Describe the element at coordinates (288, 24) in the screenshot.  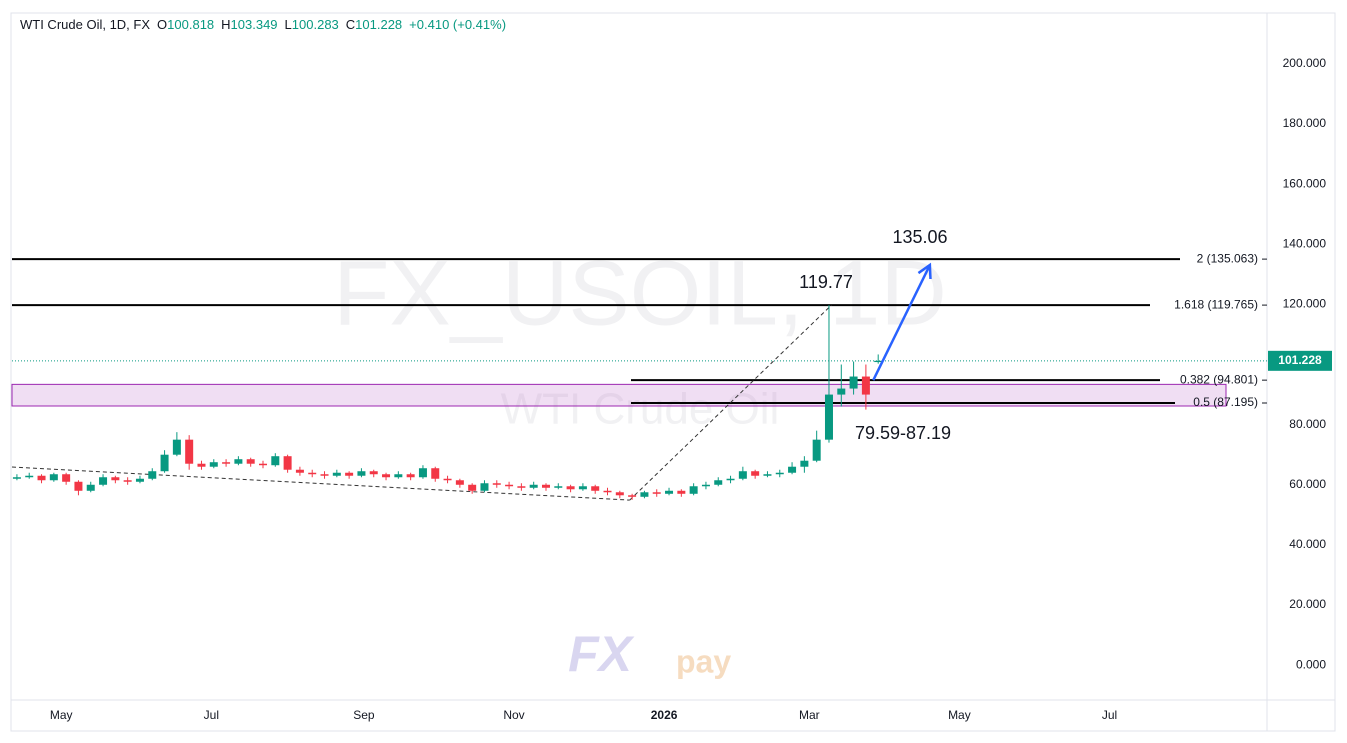
I see `header-item: L` at that location.